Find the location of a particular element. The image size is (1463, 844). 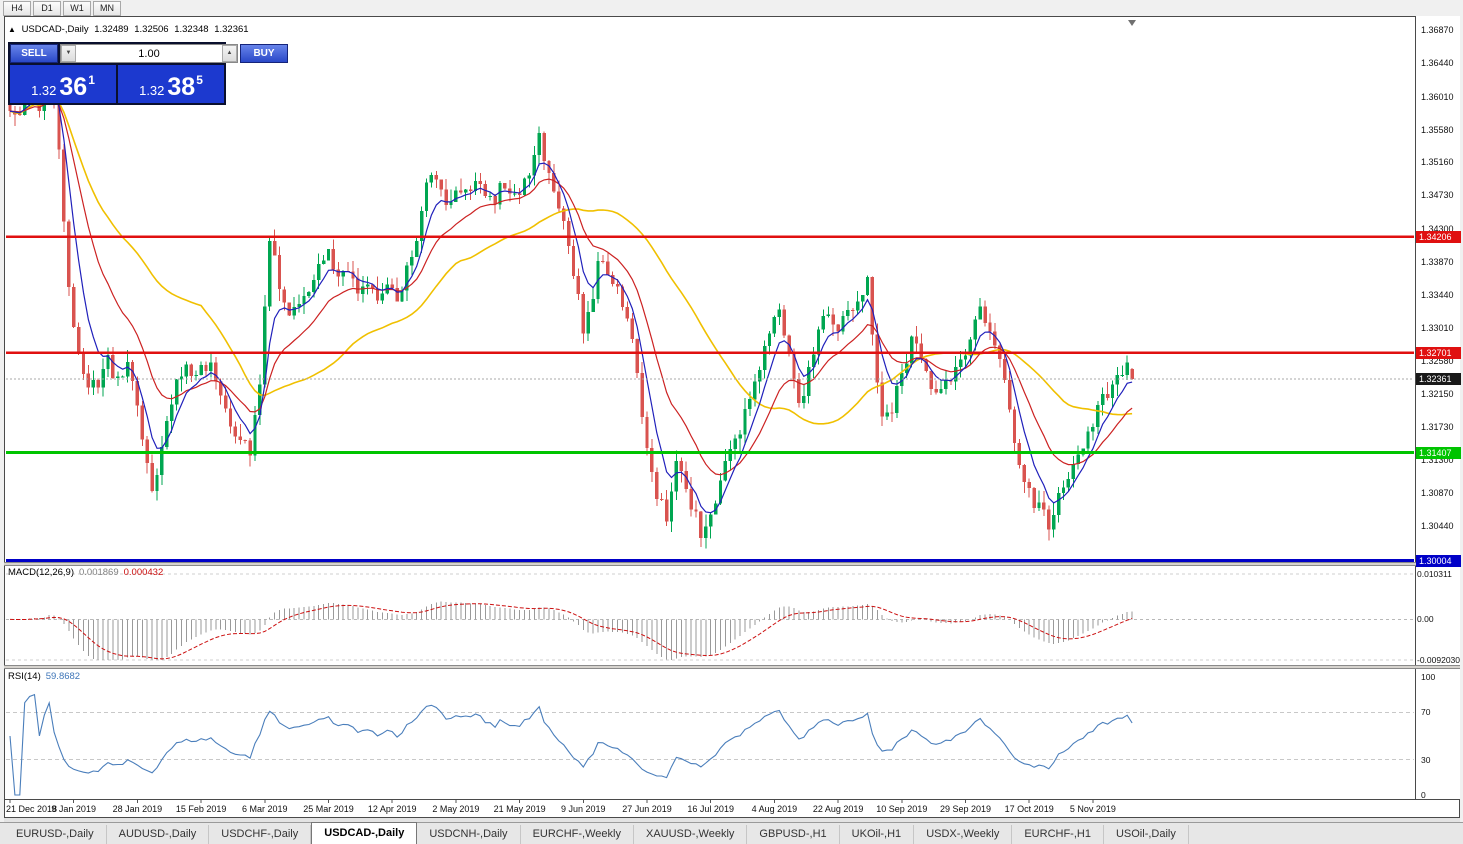

timeframe-button-mn: MN is located at coordinates (107, 8).